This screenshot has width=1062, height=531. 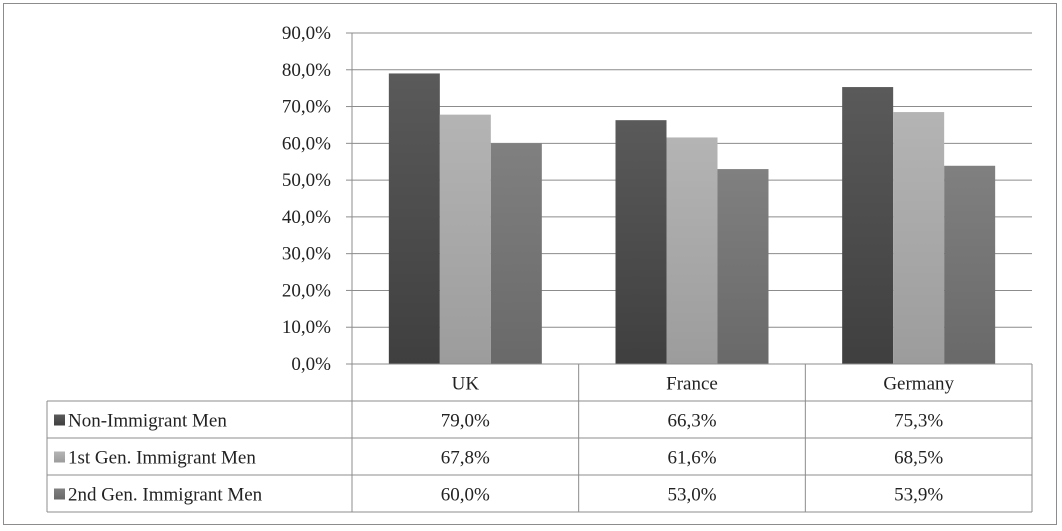 I want to click on data-label: 67,8%, so click(x=465, y=458).